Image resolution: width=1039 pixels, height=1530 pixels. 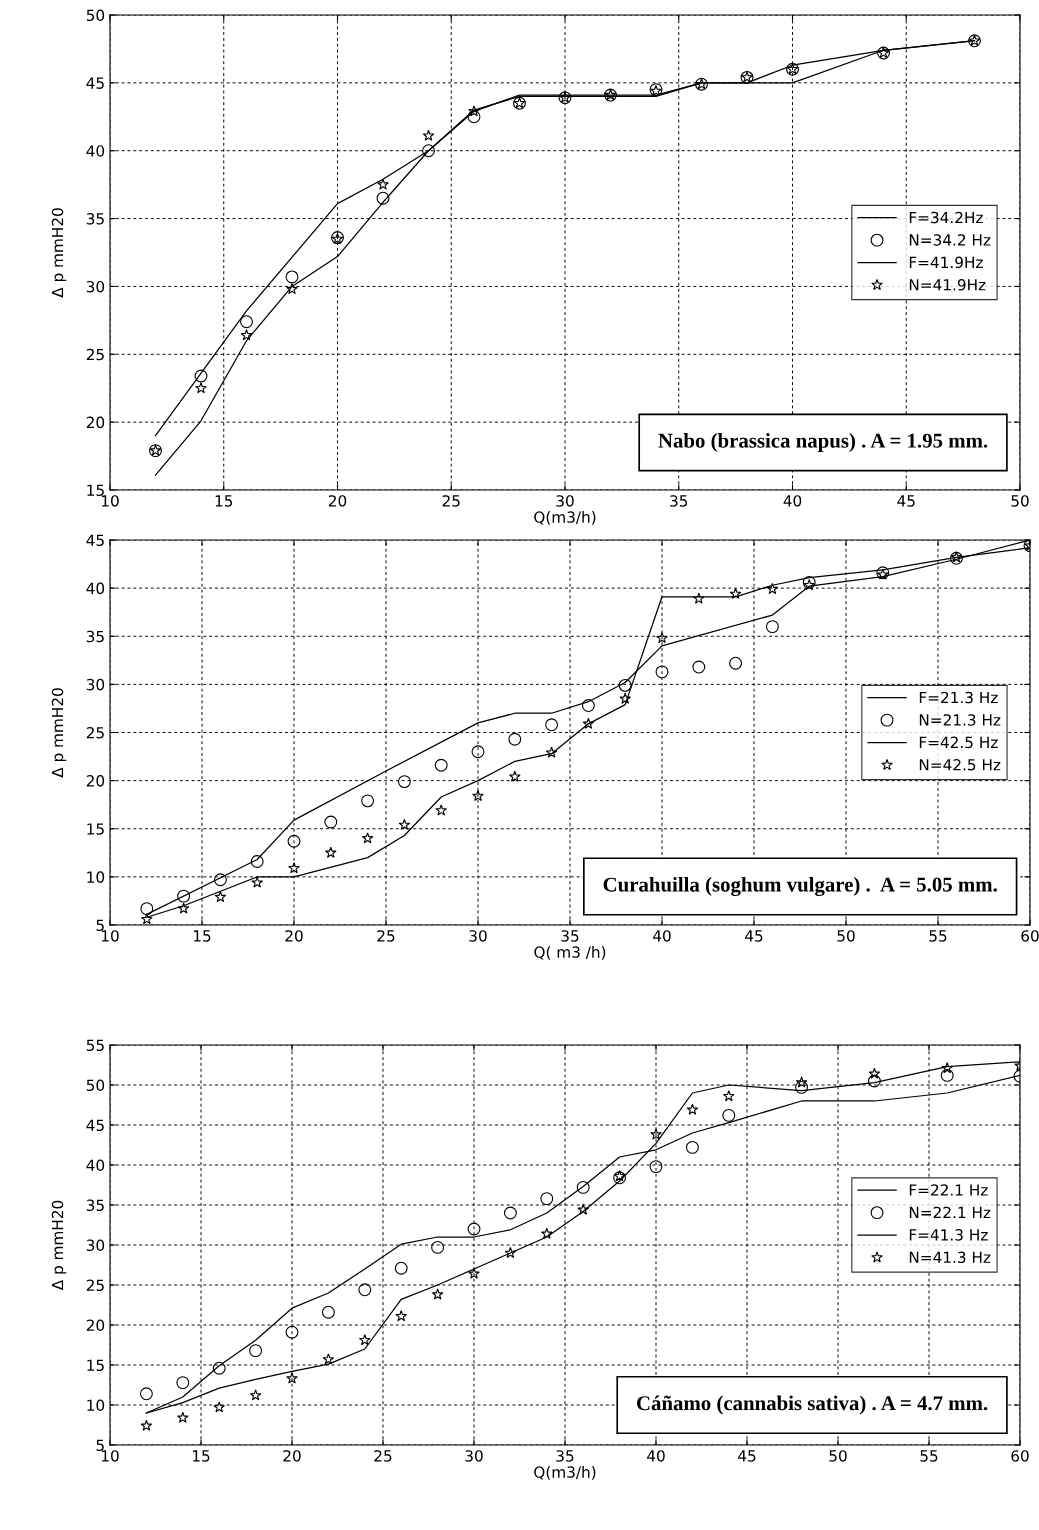 What do you see at coordinates (812, 1405) in the screenshot?
I see `annotation: Cáñamo (cannabis sativa) . A = 4.7 mm.` at bounding box center [812, 1405].